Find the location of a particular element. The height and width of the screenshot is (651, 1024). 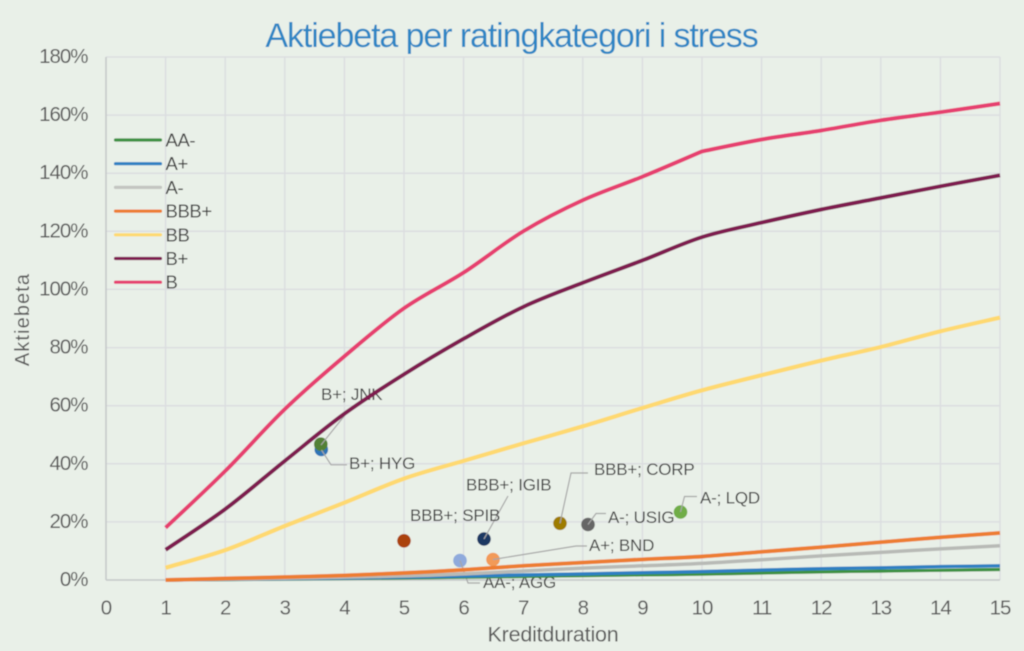

svg-text: 140% is located at coordinates (63, 172).